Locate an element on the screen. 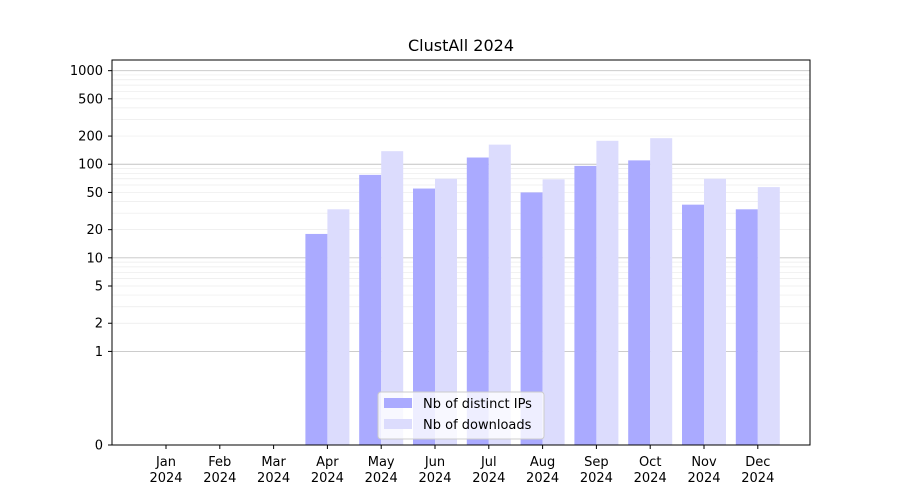 Image resolution: width=900 pixels, height=500 pixels. legend-box is located at coordinates (461, 415).